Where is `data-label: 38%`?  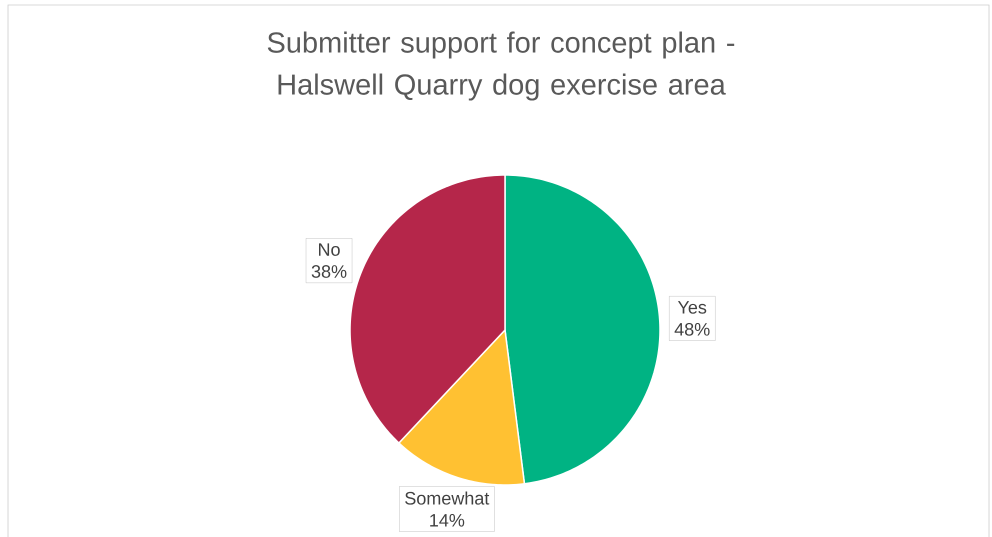
data-label: 38% is located at coordinates (329, 271).